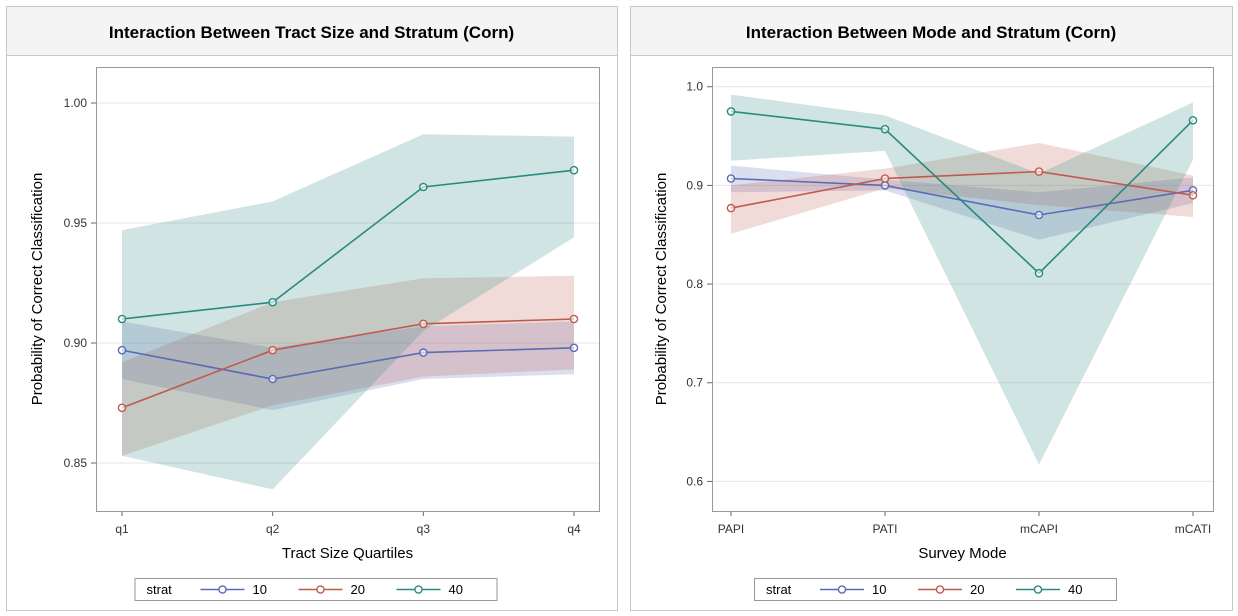 The height and width of the screenshot is (616, 1238). What do you see at coordinates (574, 529) in the screenshot?
I see `x-tick-label: q4` at bounding box center [574, 529].